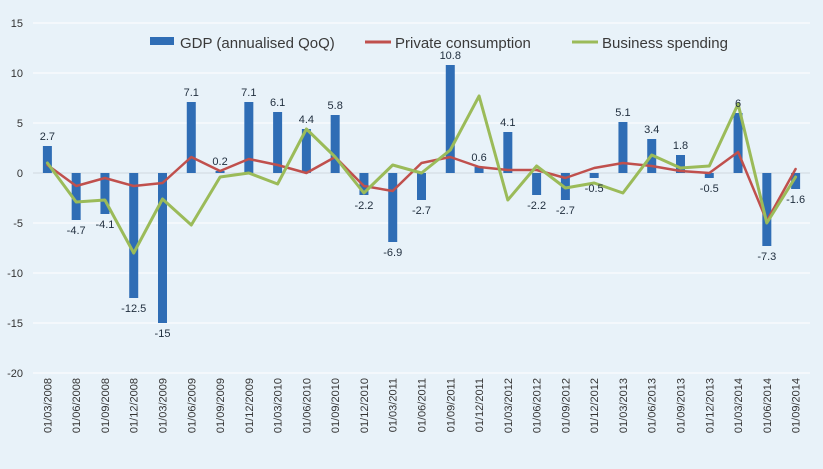  What do you see at coordinates (135, 405) in the screenshot?
I see `x-tick-label: 01/12/2008` at bounding box center [135, 405].